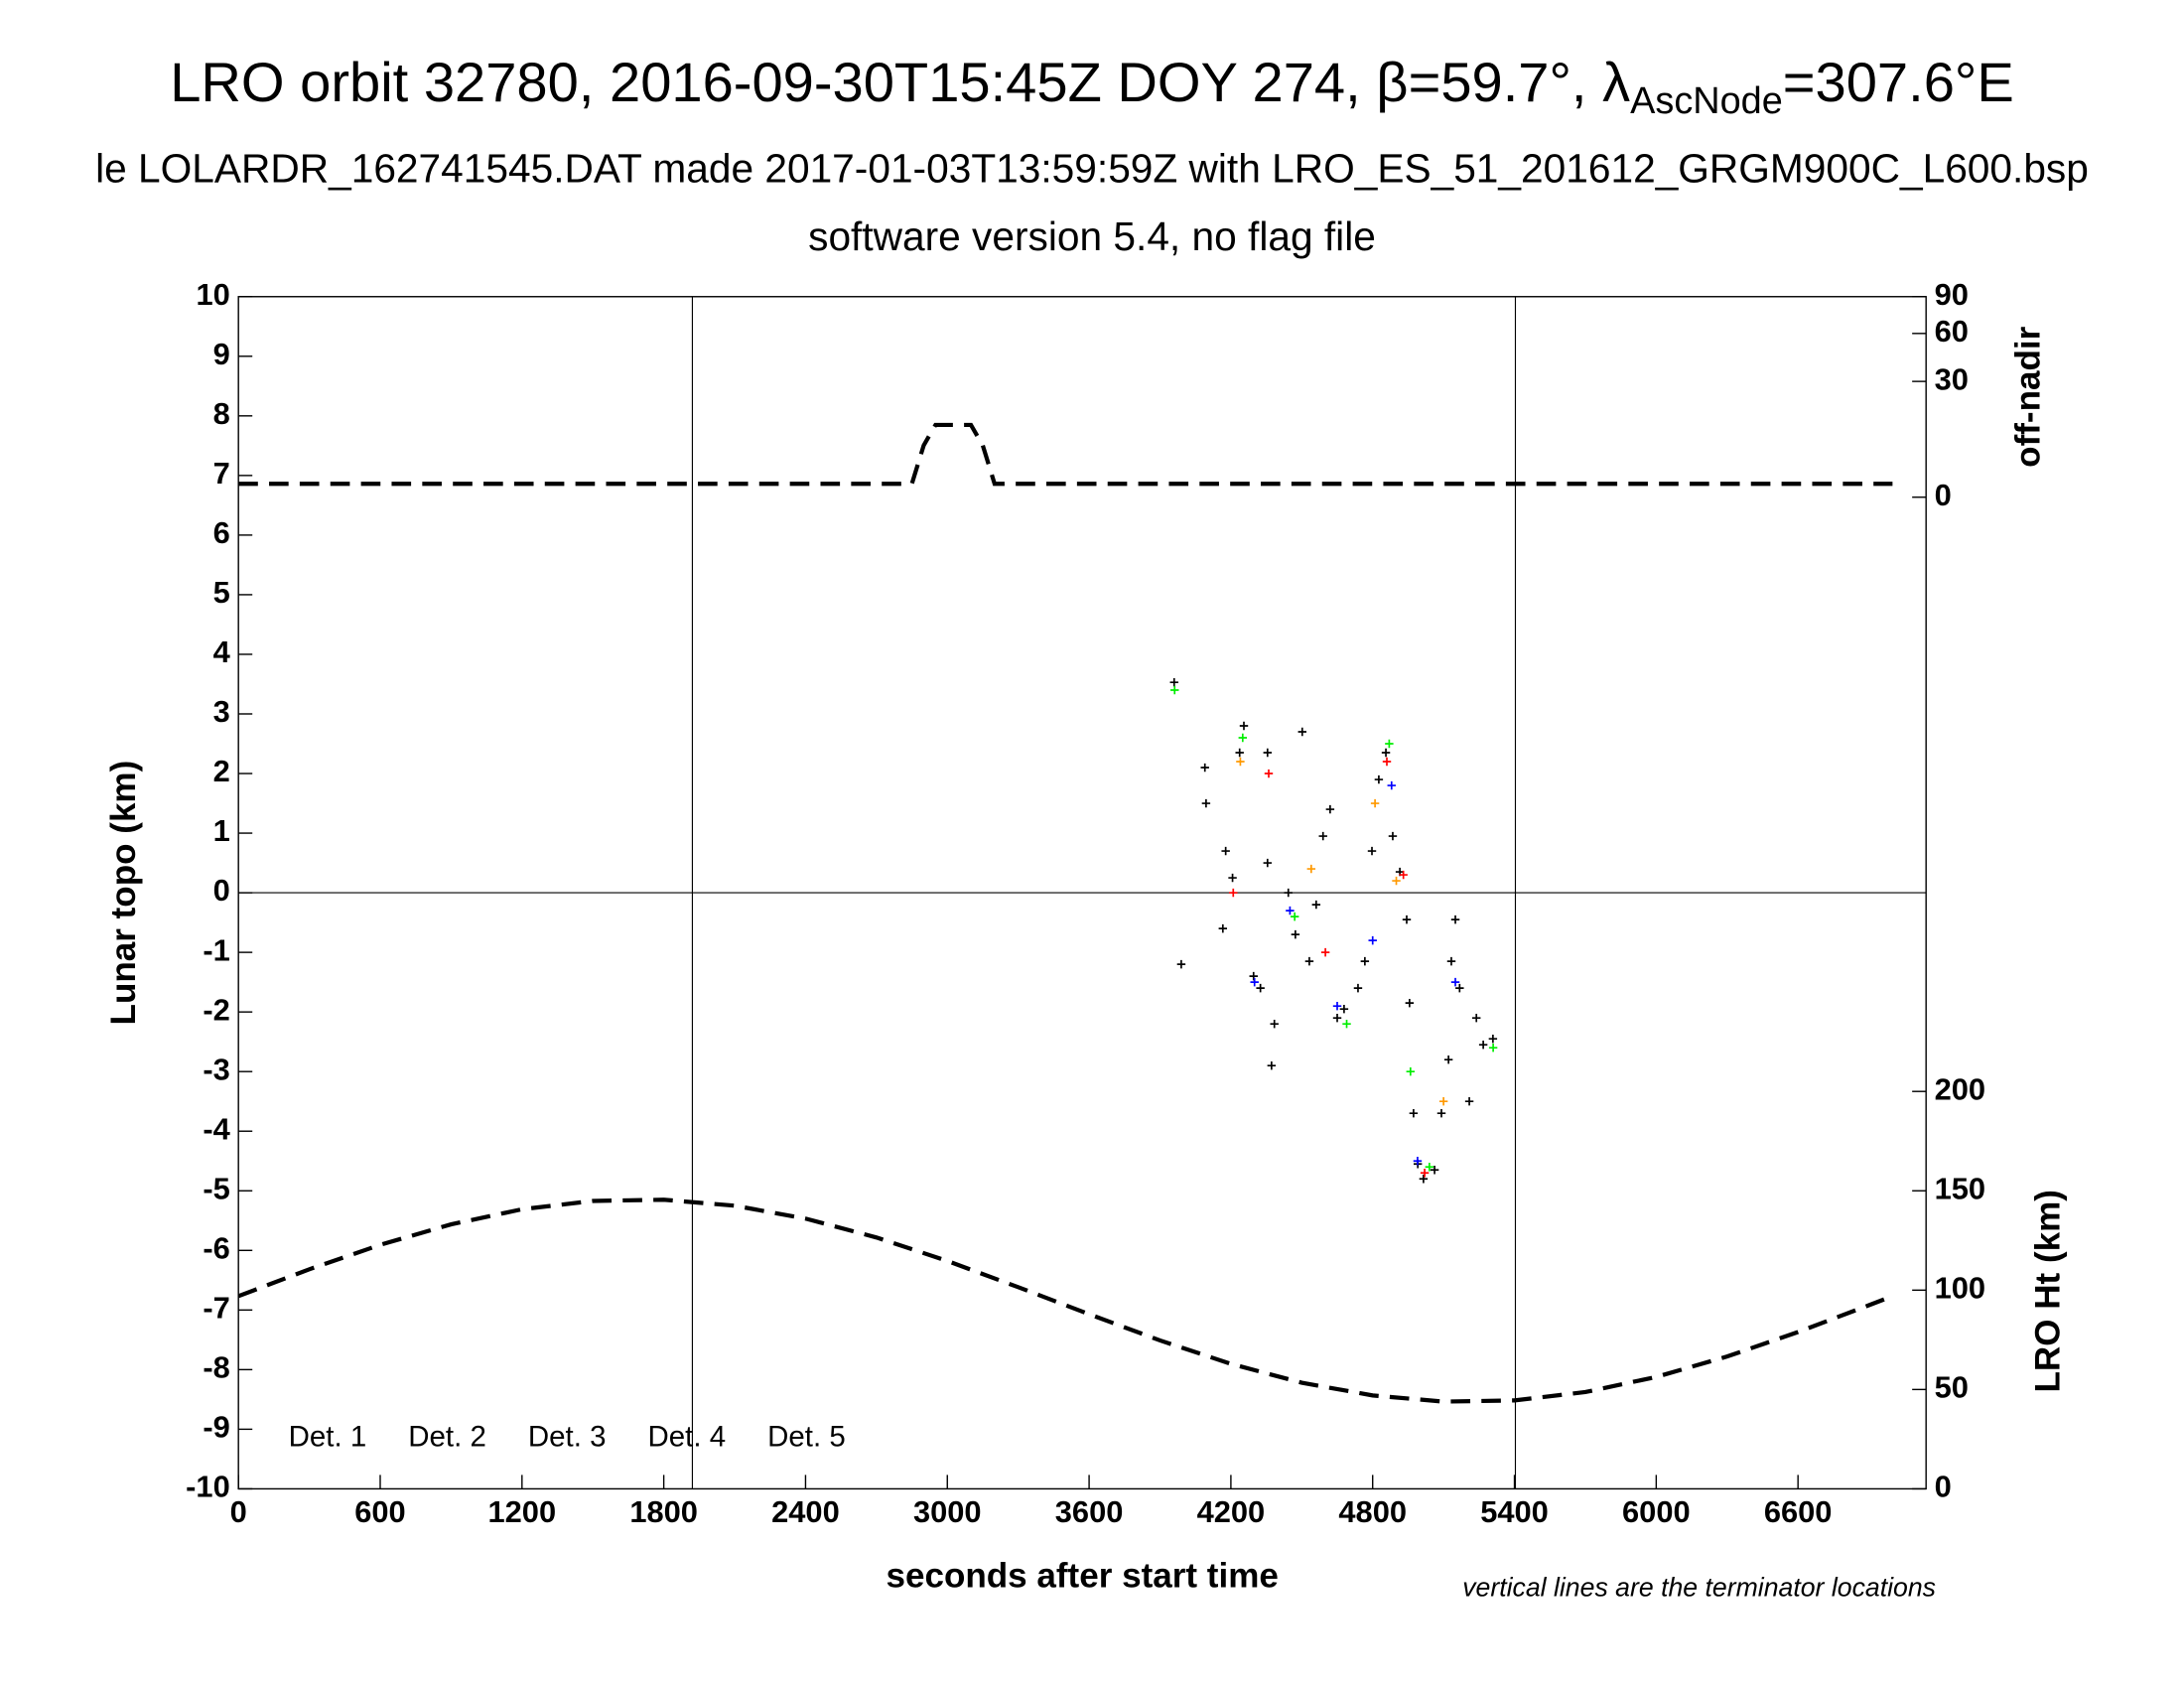 Image resolution: width=2184 pixels, height=1688 pixels. I want to click on y-tick-label: -1, so click(216, 949).